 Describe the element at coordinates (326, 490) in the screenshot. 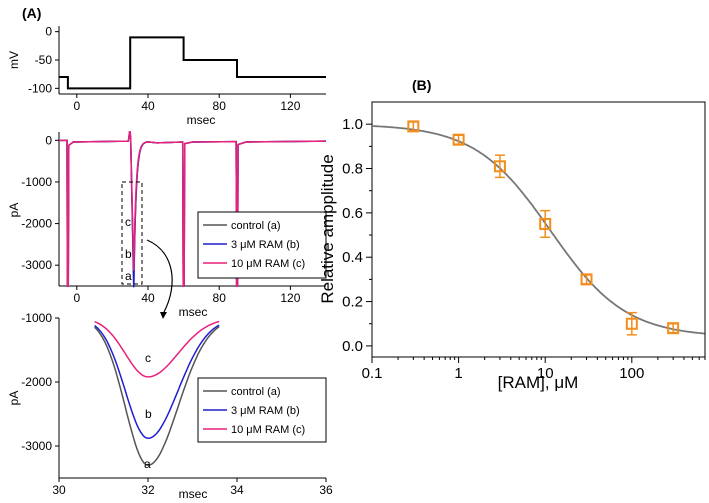

I see `zm-x-tick-label: 36` at that location.